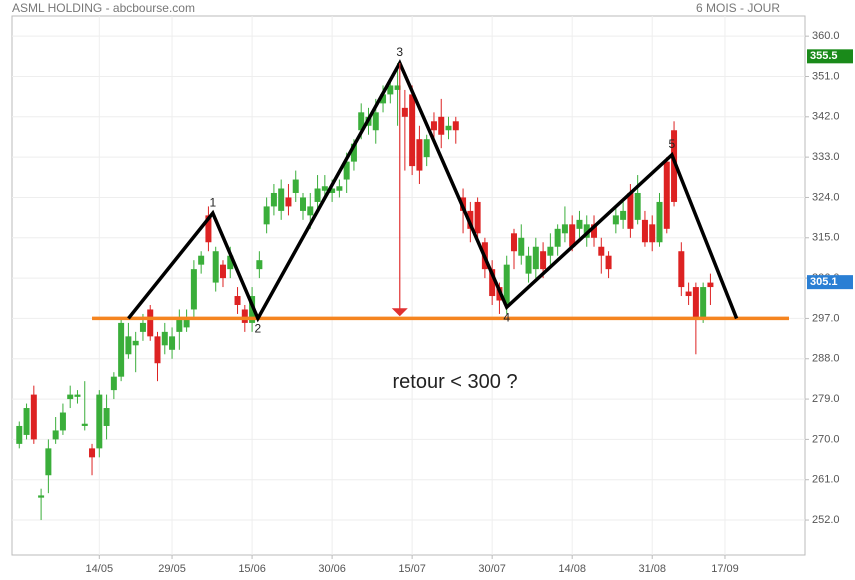 Image resolution: width=855 pixels, height=580 pixels. I want to click on x-tick-label: 15/06, so click(252, 569).